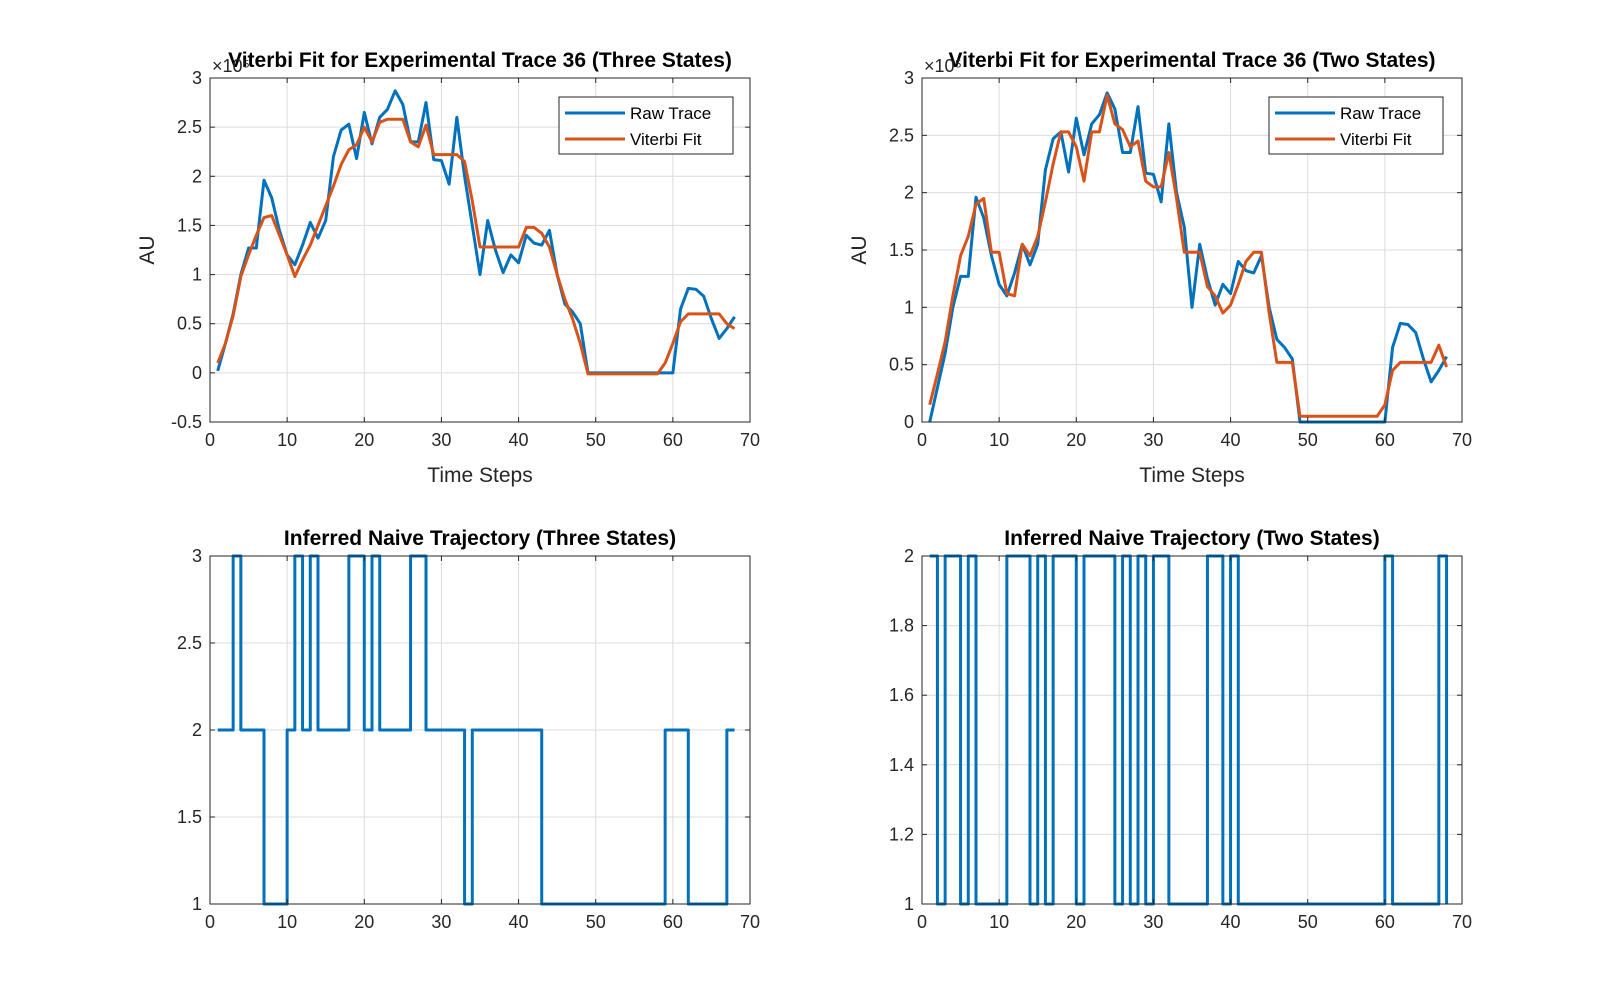  What do you see at coordinates (901, 765) in the screenshot?
I see `y-tick-label: 1.4` at bounding box center [901, 765].